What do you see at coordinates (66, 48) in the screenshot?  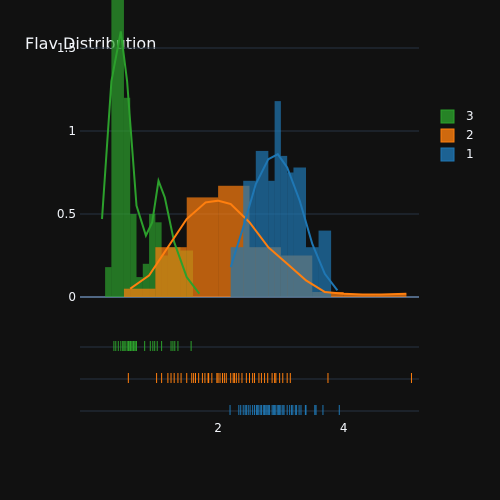 I see `y-tick-label: 1.5` at bounding box center [66, 48].